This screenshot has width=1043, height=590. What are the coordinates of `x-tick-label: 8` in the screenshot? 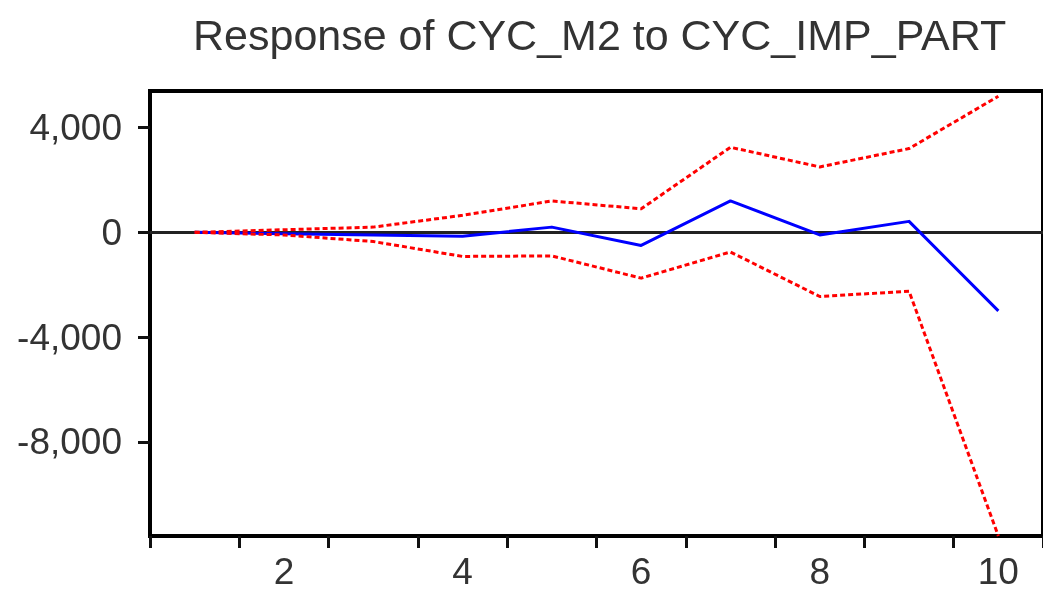 It's located at (820, 570).